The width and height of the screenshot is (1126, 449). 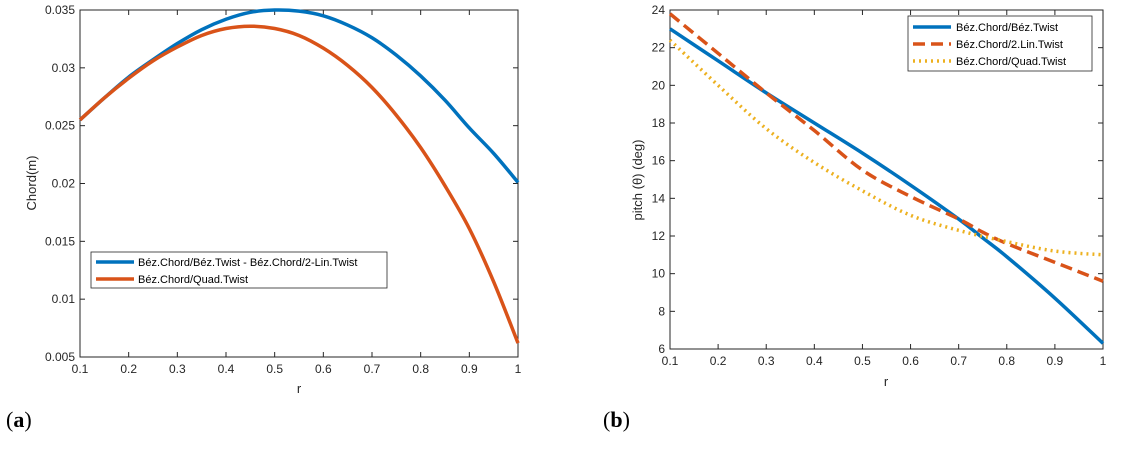 What do you see at coordinates (64, 68) in the screenshot?
I see `chart-a-y-tick-label: 0.03` at bounding box center [64, 68].